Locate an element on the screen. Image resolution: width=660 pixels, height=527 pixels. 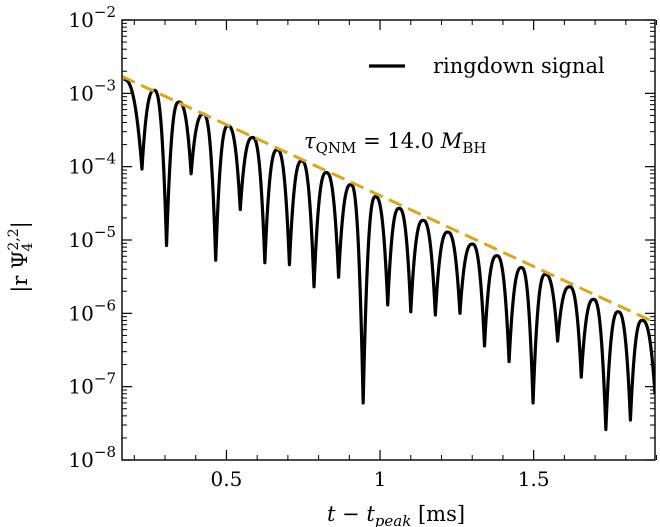
y-tick-label: 10⁻⁷ is located at coordinates (92, 384).